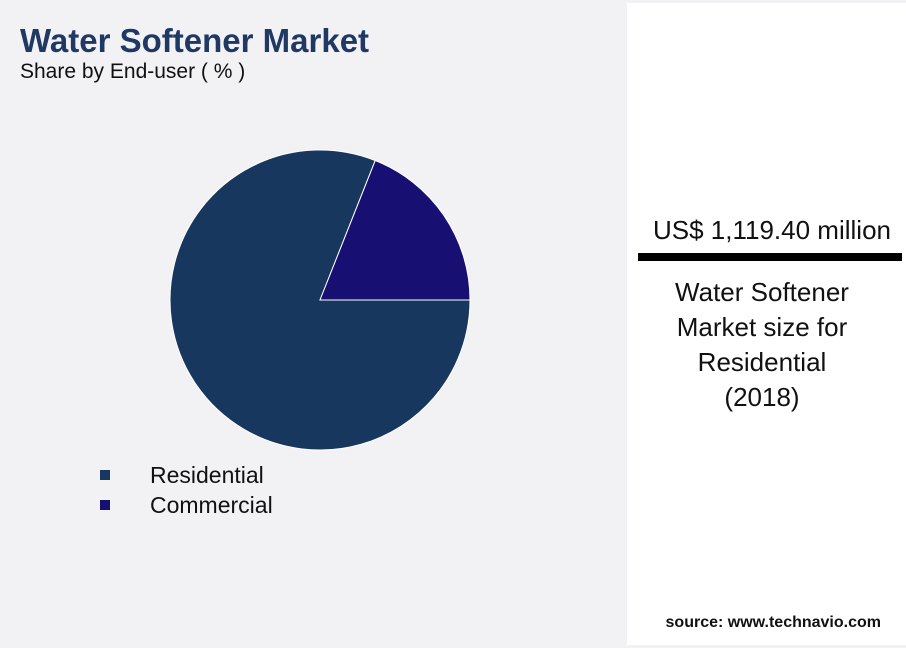 Image resolution: width=906 pixels, height=648 pixels. I want to click on chart-title: Water Softener Market, so click(195, 40).